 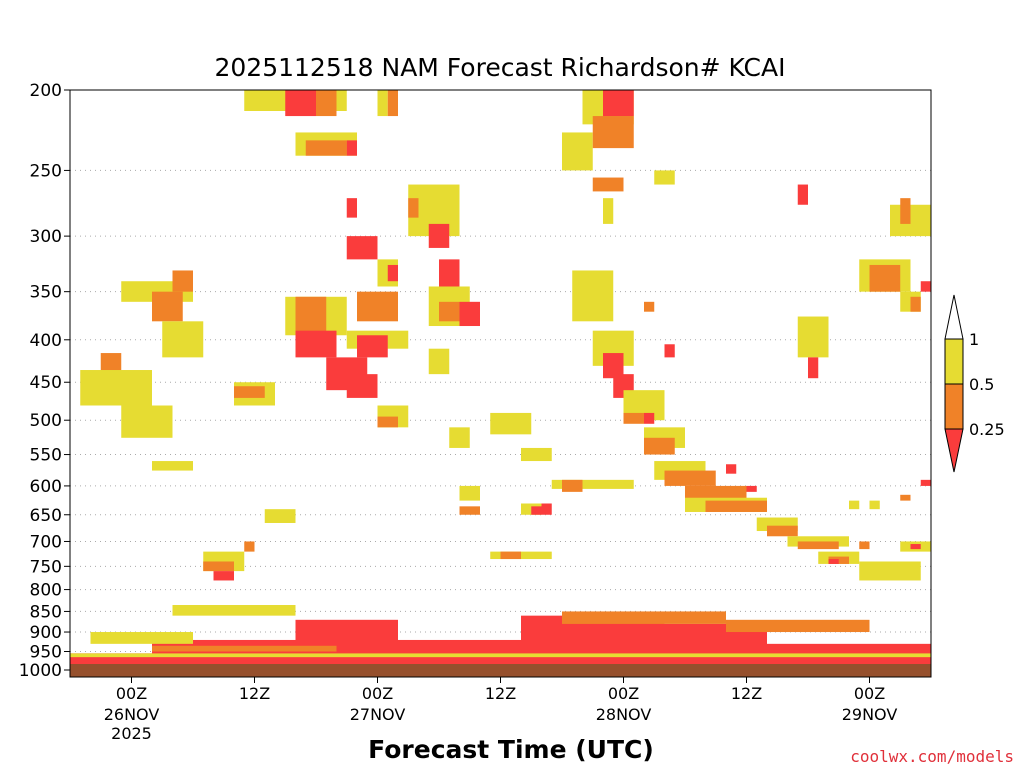 I want to click on y-tick-label-650: 650, so click(x=46, y=516).